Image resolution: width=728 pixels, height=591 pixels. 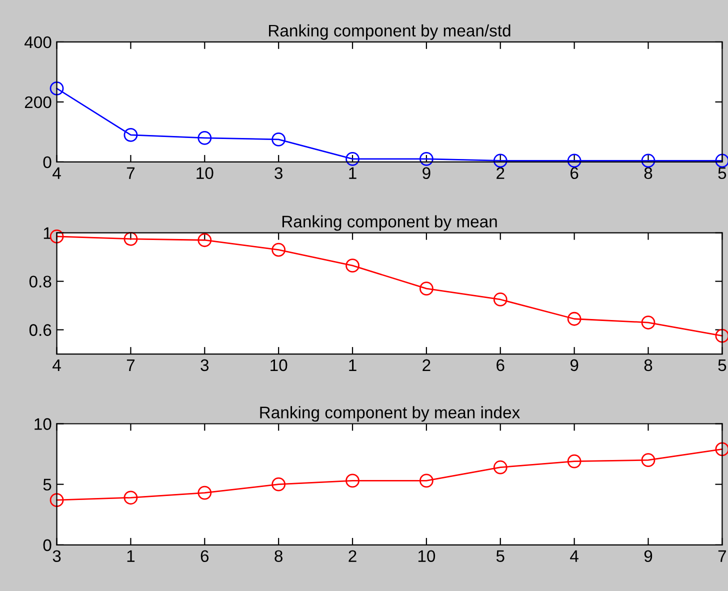 What do you see at coordinates (389, 32) in the screenshot?
I see `chart-title: Ranking component by mean/std` at bounding box center [389, 32].